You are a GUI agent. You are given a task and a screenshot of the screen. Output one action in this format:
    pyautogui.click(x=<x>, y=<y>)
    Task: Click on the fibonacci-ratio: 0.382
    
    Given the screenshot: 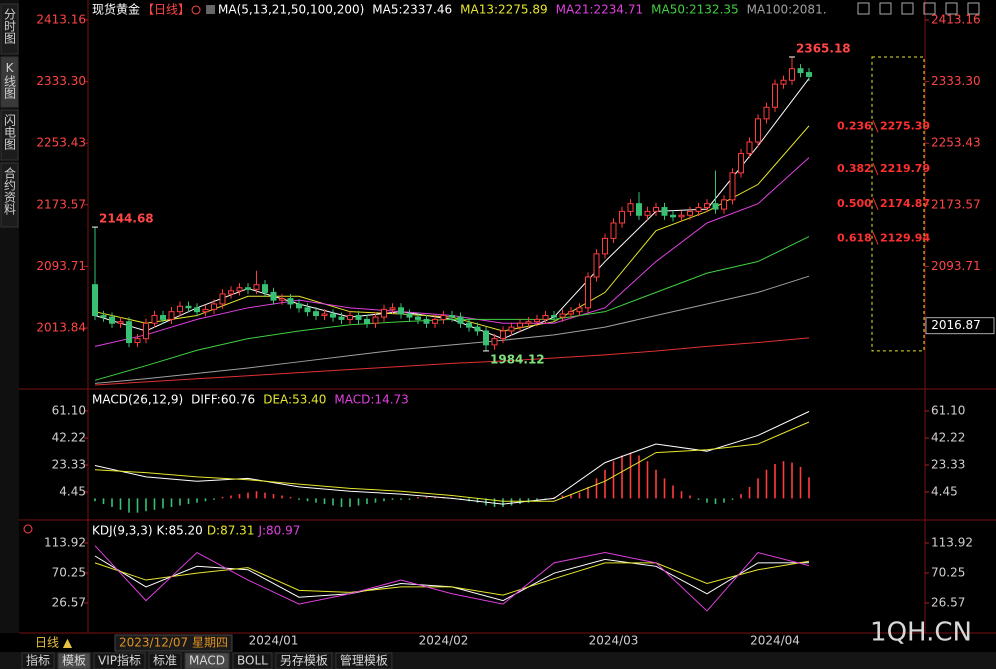 What is the action you would take?
    pyautogui.click(x=854, y=168)
    